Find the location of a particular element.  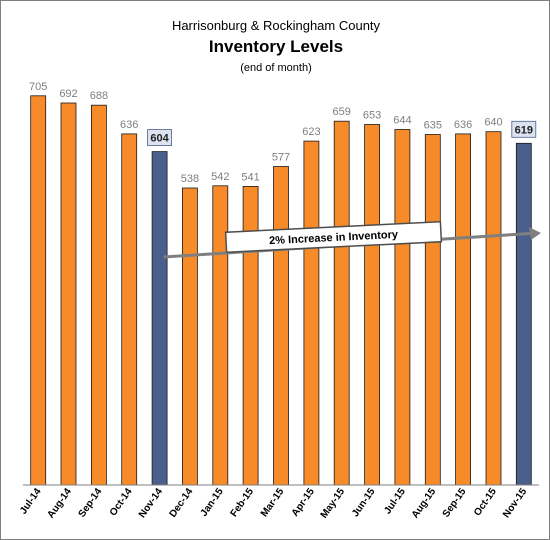

value-label-jan-15: 542 is located at coordinates (220, 177).